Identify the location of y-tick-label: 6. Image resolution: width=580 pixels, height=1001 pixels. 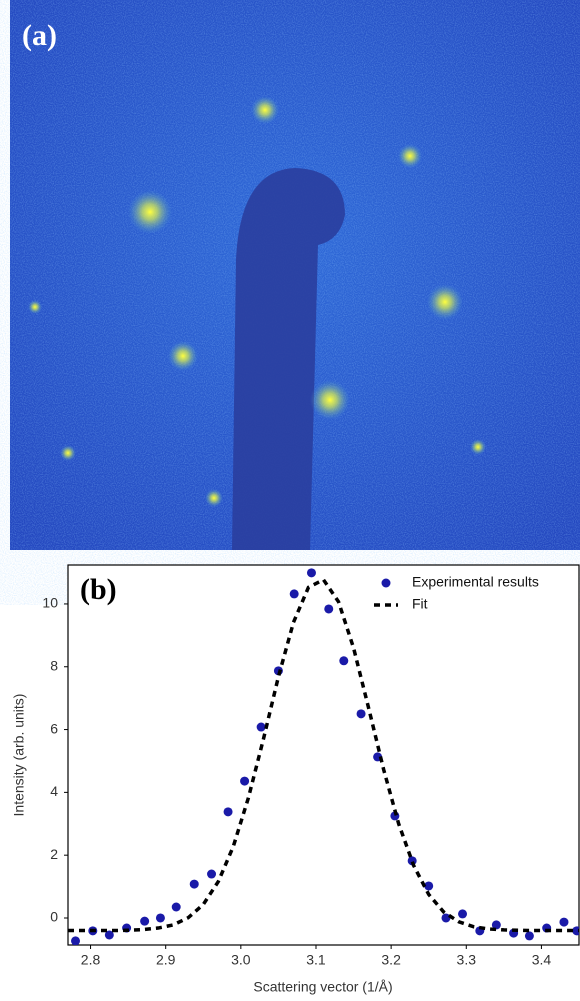
(54, 728).